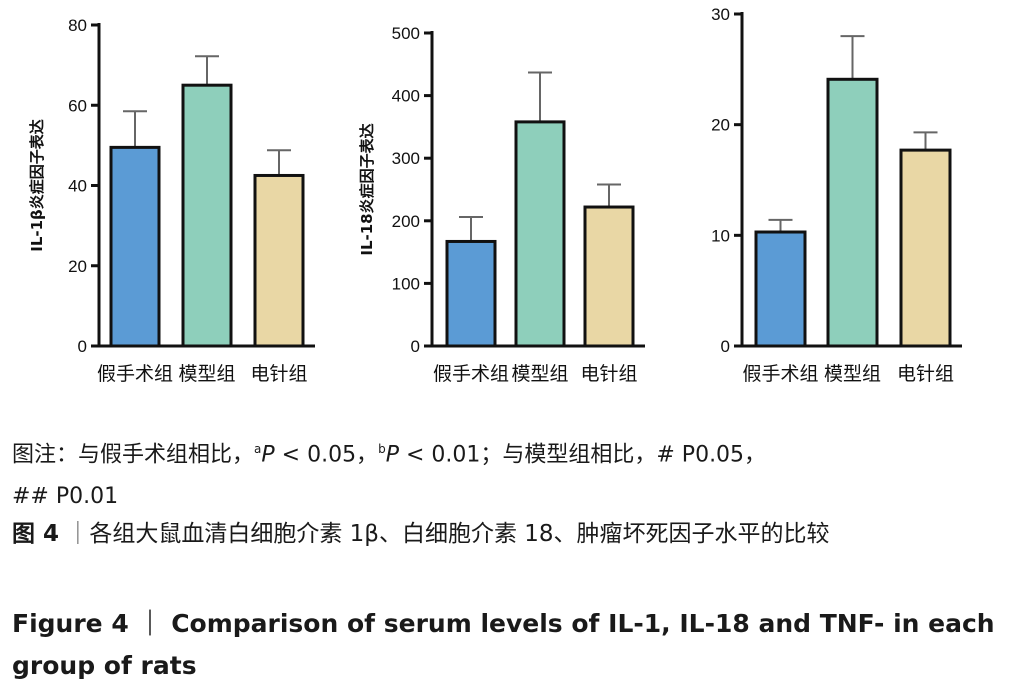 Image resolution: width=1011 pixels, height=693 pixels. What do you see at coordinates (367, 189) in the screenshot?
I see `y-axis-label: IL-18炎症因子表达` at bounding box center [367, 189].